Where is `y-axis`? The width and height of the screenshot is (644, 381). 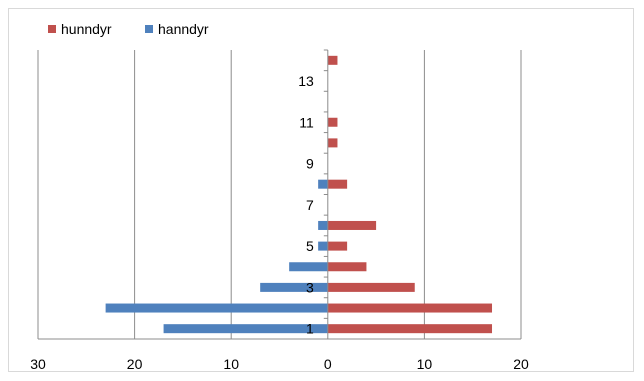 y-axis is located at coordinates (326, 194).